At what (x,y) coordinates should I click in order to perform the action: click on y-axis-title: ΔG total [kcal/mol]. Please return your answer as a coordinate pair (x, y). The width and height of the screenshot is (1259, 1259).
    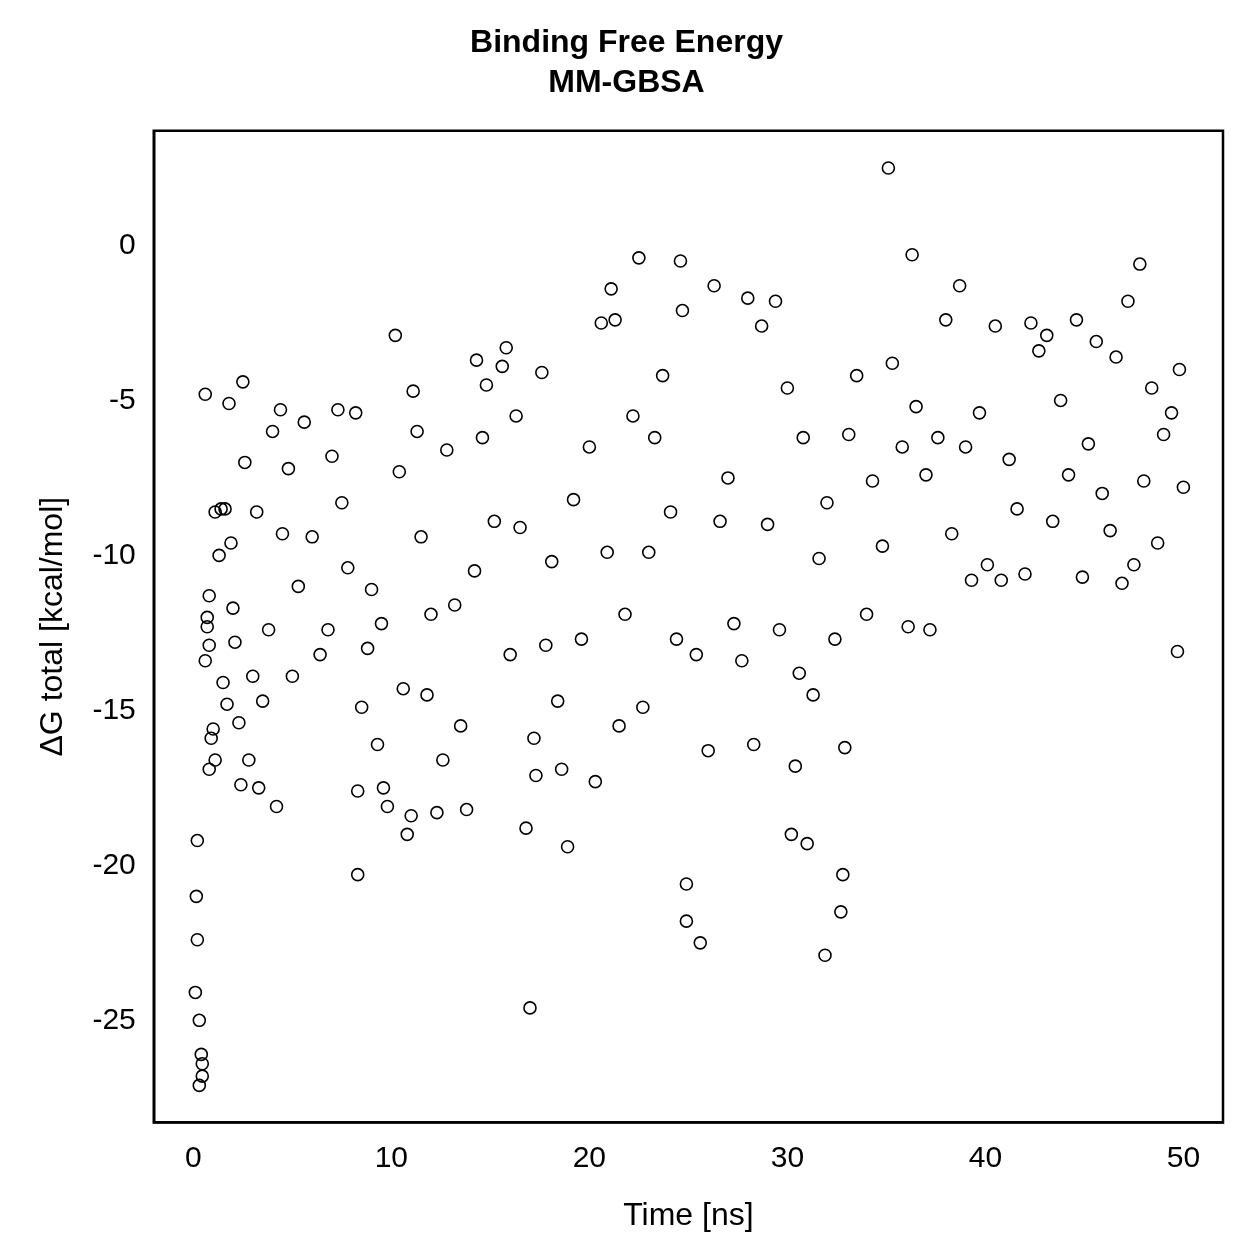
    Looking at the image, I should click on (51, 626).